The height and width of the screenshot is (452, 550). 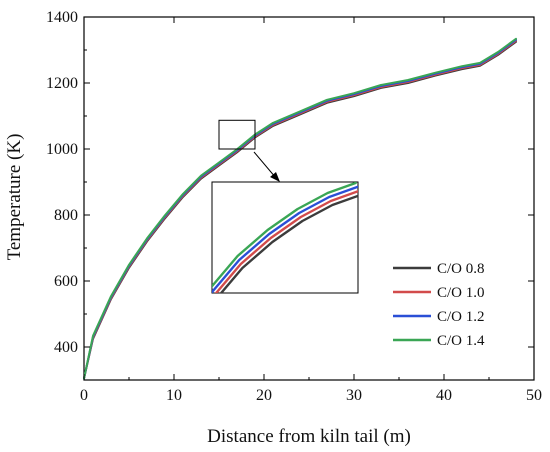 I want to click on x-tick-label: 20, so click(x=264, y=395).